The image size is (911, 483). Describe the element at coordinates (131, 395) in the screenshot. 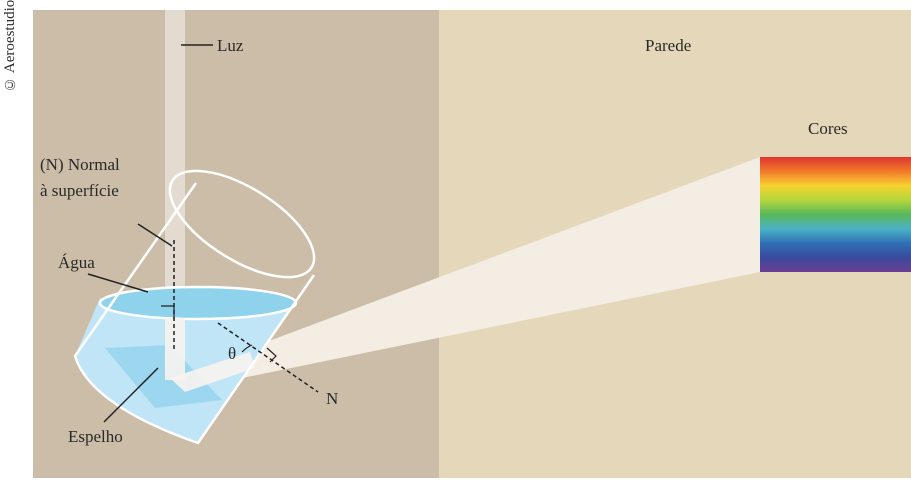

I see `mirror-leader` at that location.